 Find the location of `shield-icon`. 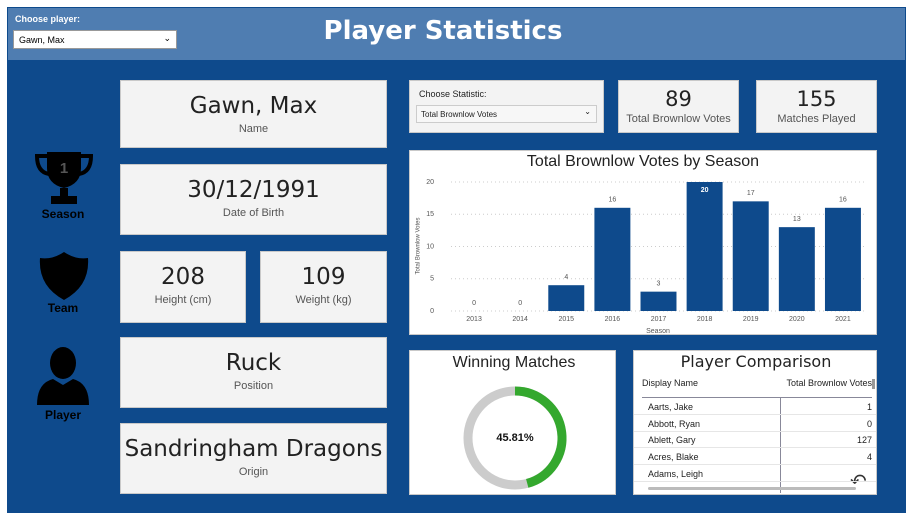

shield-icon is located at coordinates (64, 276).